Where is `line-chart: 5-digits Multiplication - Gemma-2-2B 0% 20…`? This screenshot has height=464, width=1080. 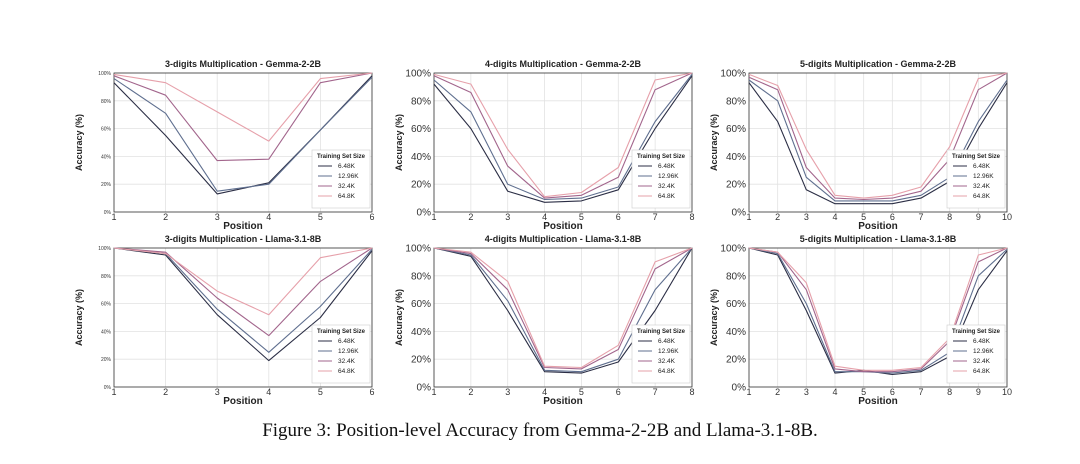
line-chart: 5-digits Multiplication - Gemma-2-2B 0% 20… is located at coordinates (860, 144).